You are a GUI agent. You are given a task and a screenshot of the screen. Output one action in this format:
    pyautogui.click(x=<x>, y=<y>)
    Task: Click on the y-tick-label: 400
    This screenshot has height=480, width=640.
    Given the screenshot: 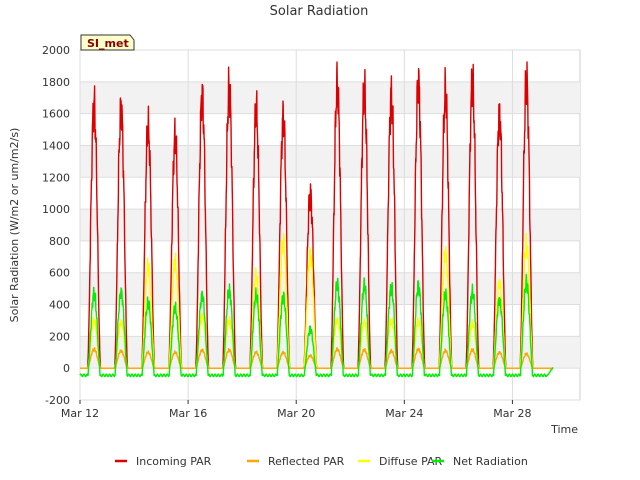 What is the action you would take?
    pyautogui.click(x=59, y=305)
    